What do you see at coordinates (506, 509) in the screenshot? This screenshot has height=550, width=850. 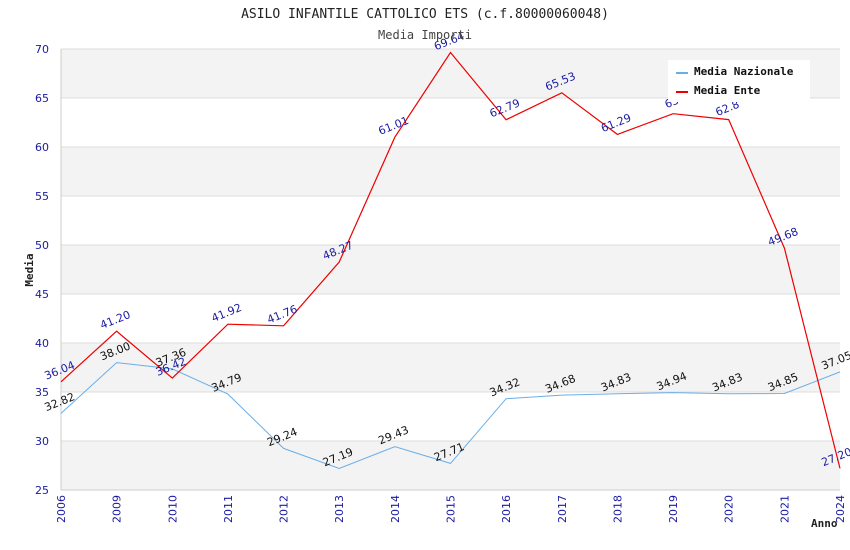 I see `x-tick-label: 2016` at bounding box center [506, 509].